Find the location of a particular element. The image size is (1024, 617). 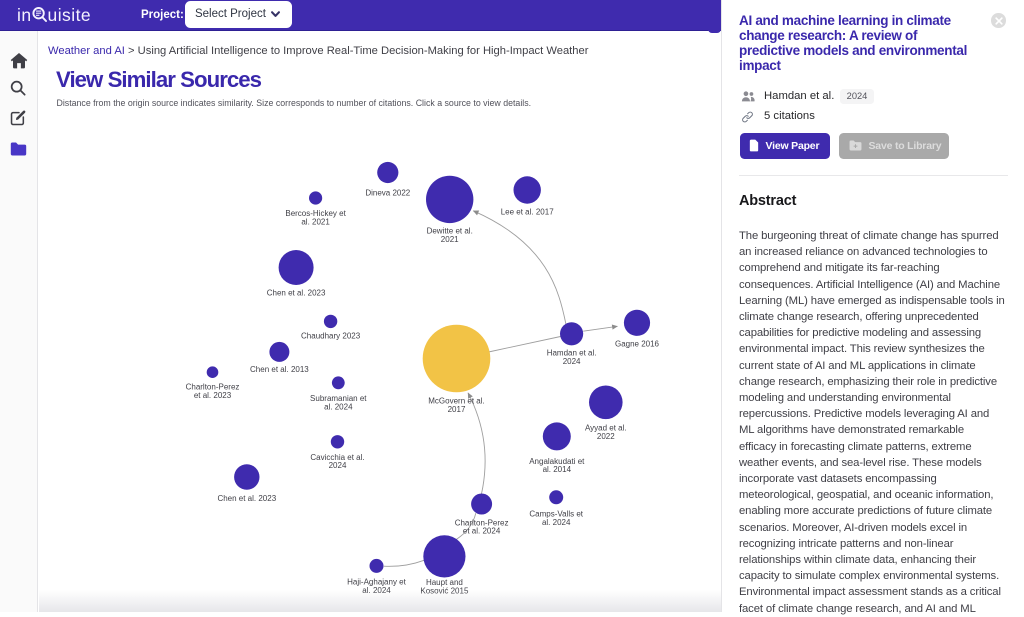

svg-text: Bercos-Hickey et is located at coordinates (315, 213).